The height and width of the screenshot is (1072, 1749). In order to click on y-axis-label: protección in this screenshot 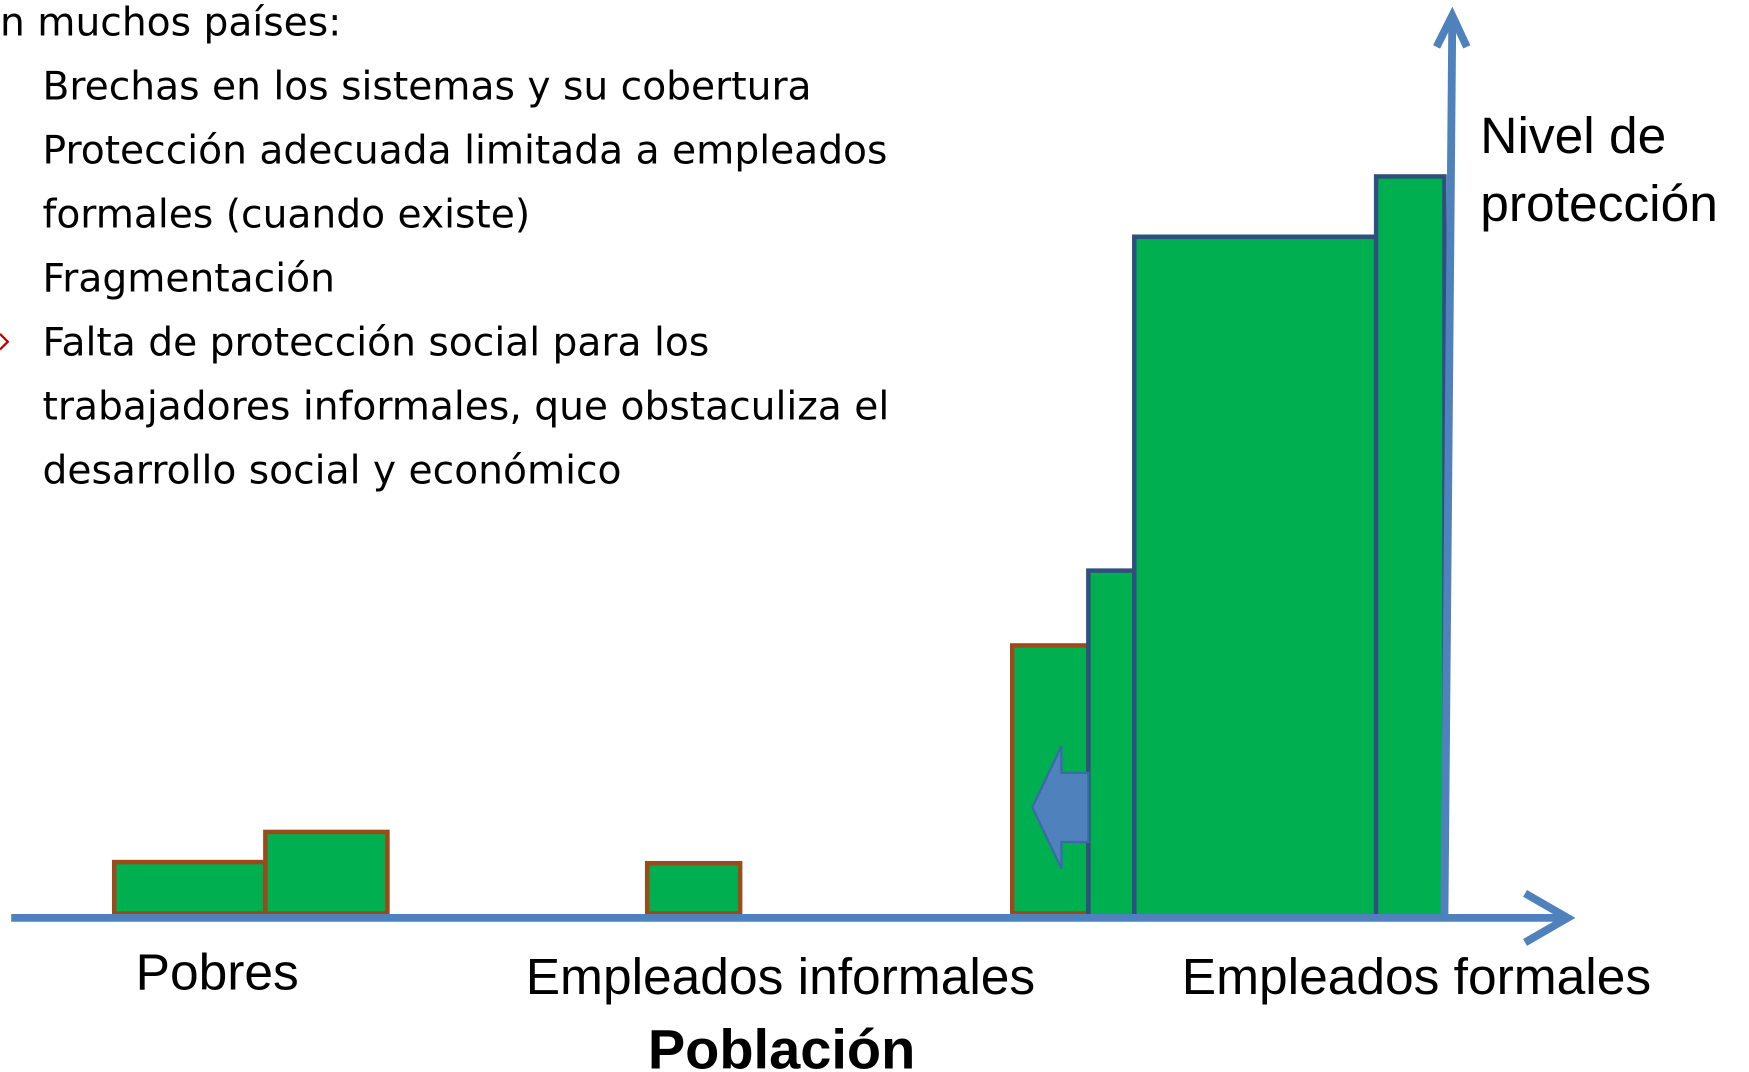, I will do `click(1599, 203)`.